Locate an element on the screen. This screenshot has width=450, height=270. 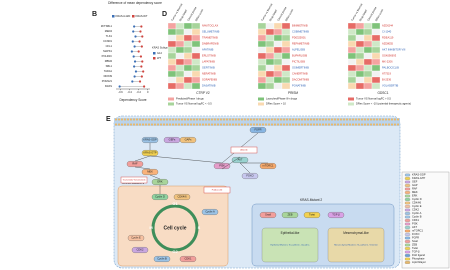
drug-name: LAPATINIB is located at coordinates (208, 62).